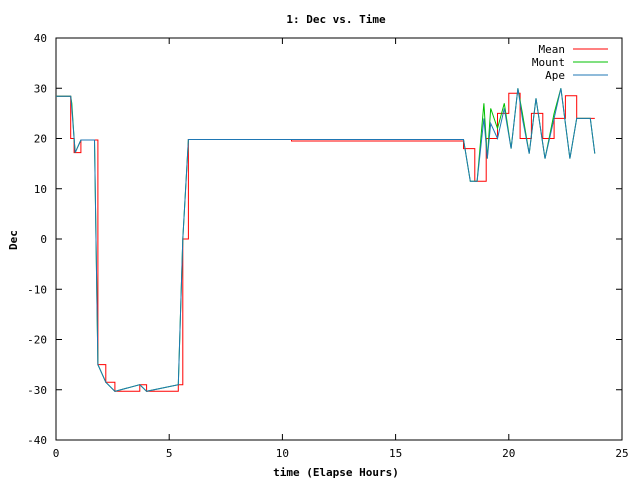  I want to click on x-tick-label: 0, so click(56, 453).